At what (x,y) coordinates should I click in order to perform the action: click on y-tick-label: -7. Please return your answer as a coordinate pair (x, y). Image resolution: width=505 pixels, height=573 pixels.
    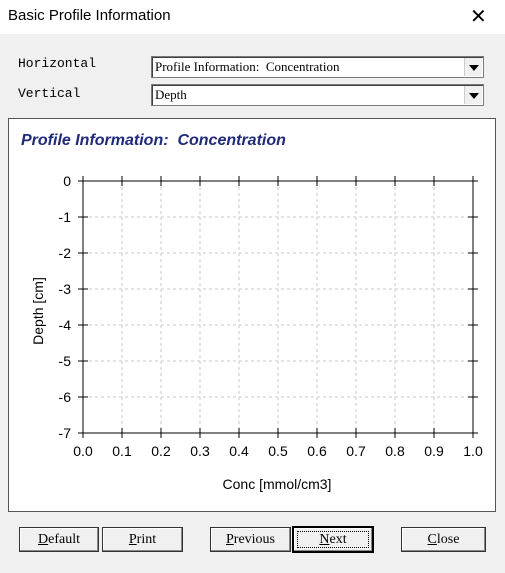
    Looking at the image, I should click on (65, 433).